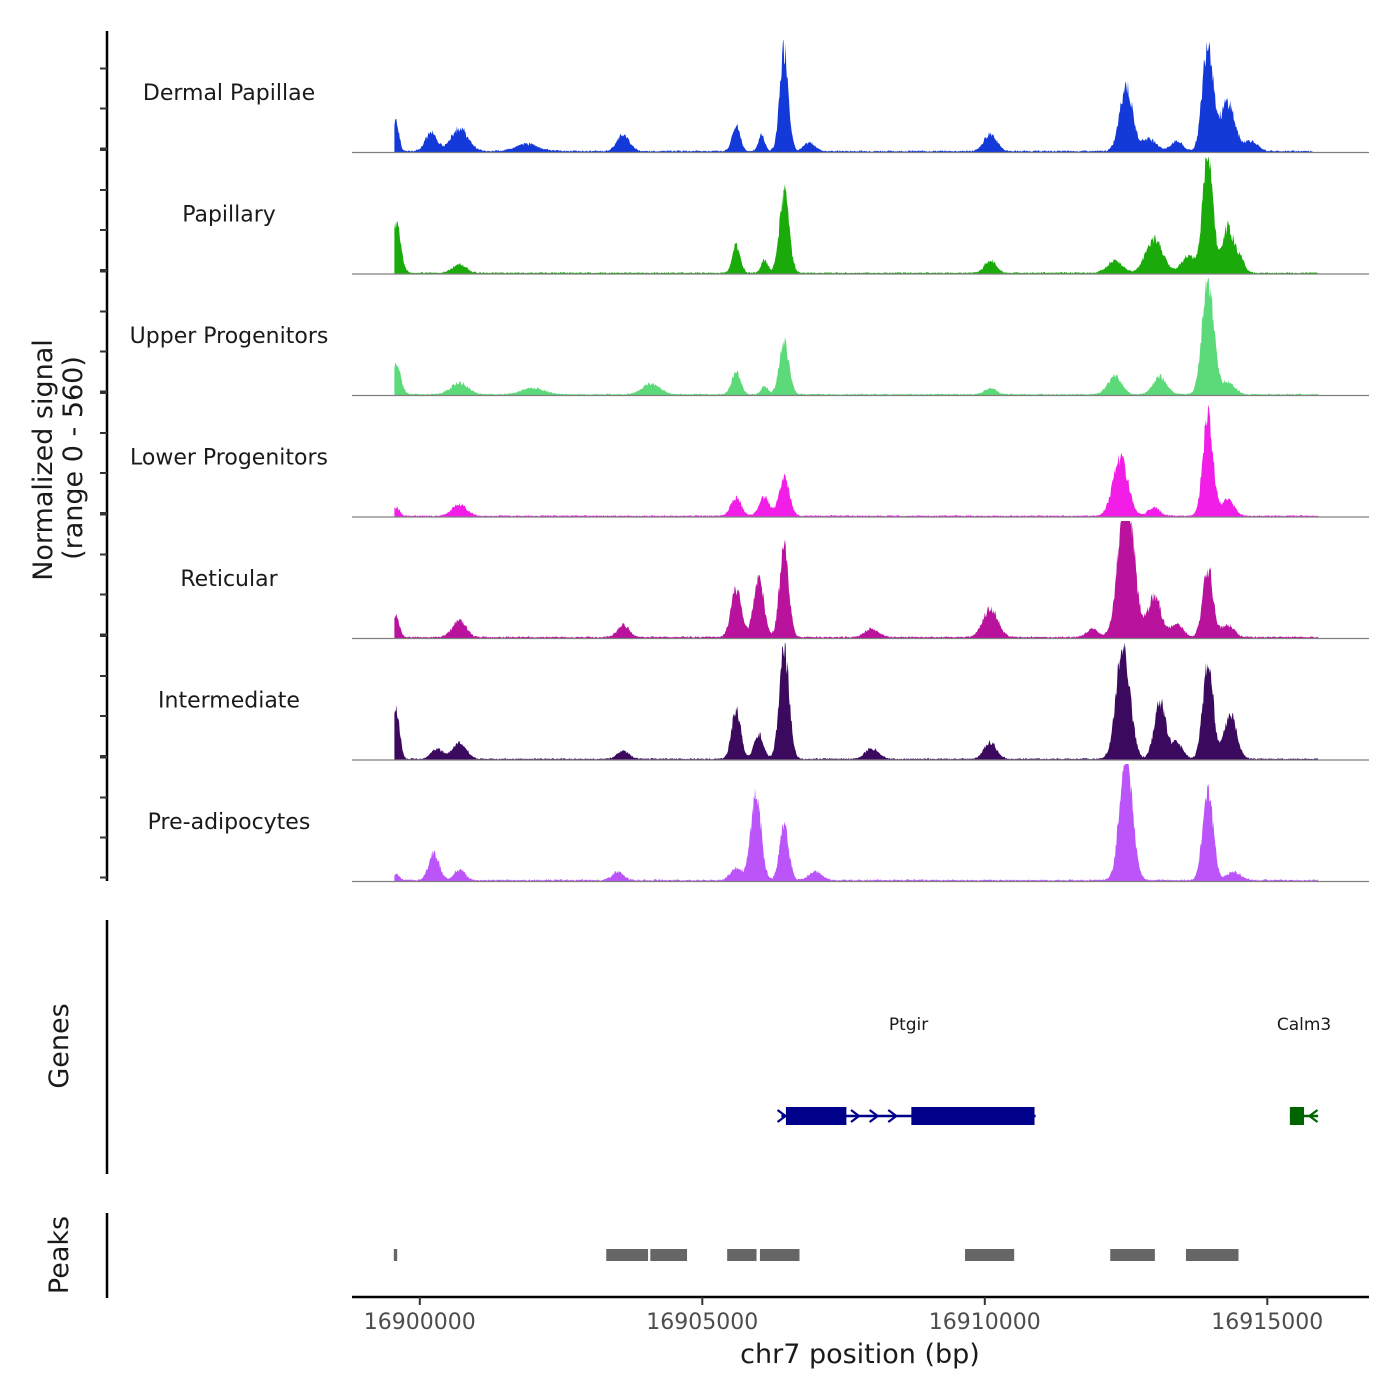  What do you see at coordinates (73, 458) in the screenshot?
I see `y-axis-range: (range 0 - 560)` at bounding box center [73, 458].